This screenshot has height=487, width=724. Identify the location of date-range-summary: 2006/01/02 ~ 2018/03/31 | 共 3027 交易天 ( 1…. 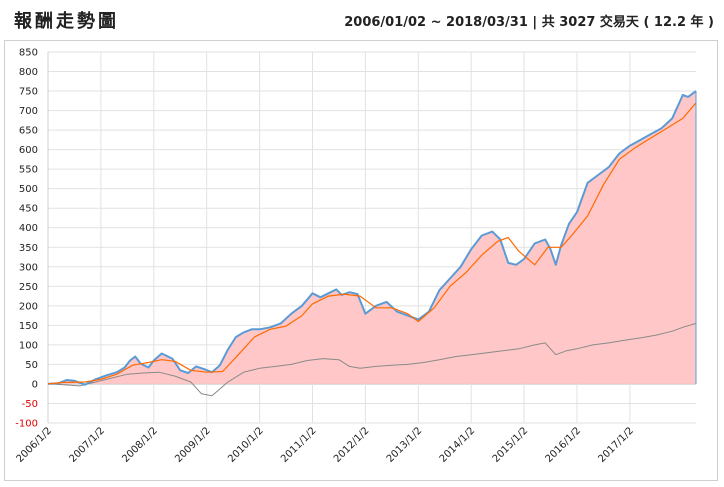
(529, 22).